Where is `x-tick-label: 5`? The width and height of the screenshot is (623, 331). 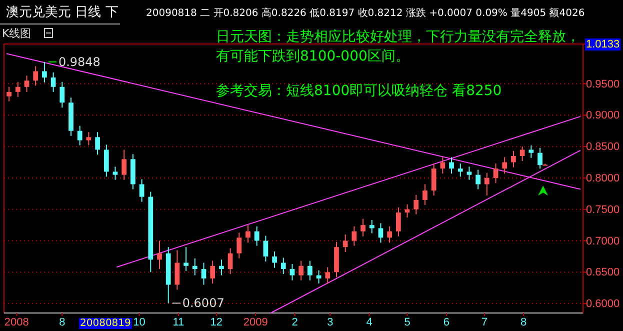 x-tick-label: 5 is located at coordinates (407, 322).